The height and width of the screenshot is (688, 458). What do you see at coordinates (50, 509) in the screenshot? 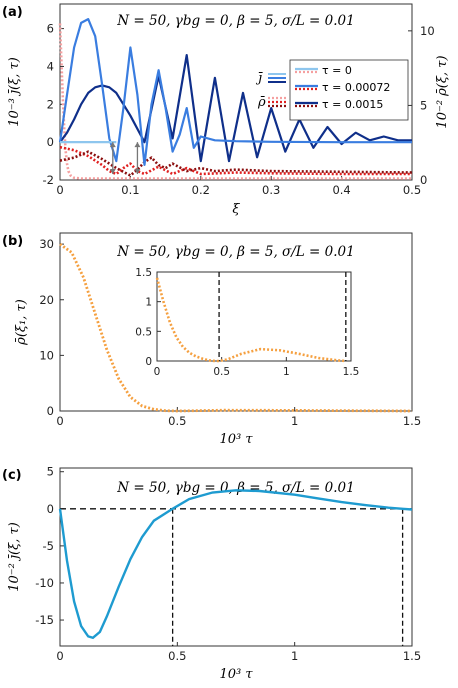
I see `panel-c-ytick-label: 0` at bounding box center [50, 509].